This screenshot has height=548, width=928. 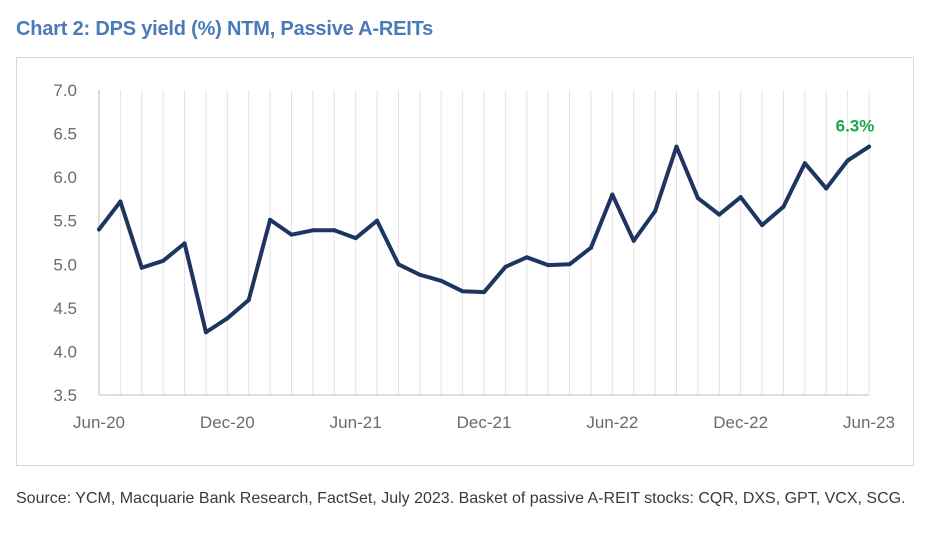 I want to click on x-tick-label: Jun-23, so click(x=869, y=422).